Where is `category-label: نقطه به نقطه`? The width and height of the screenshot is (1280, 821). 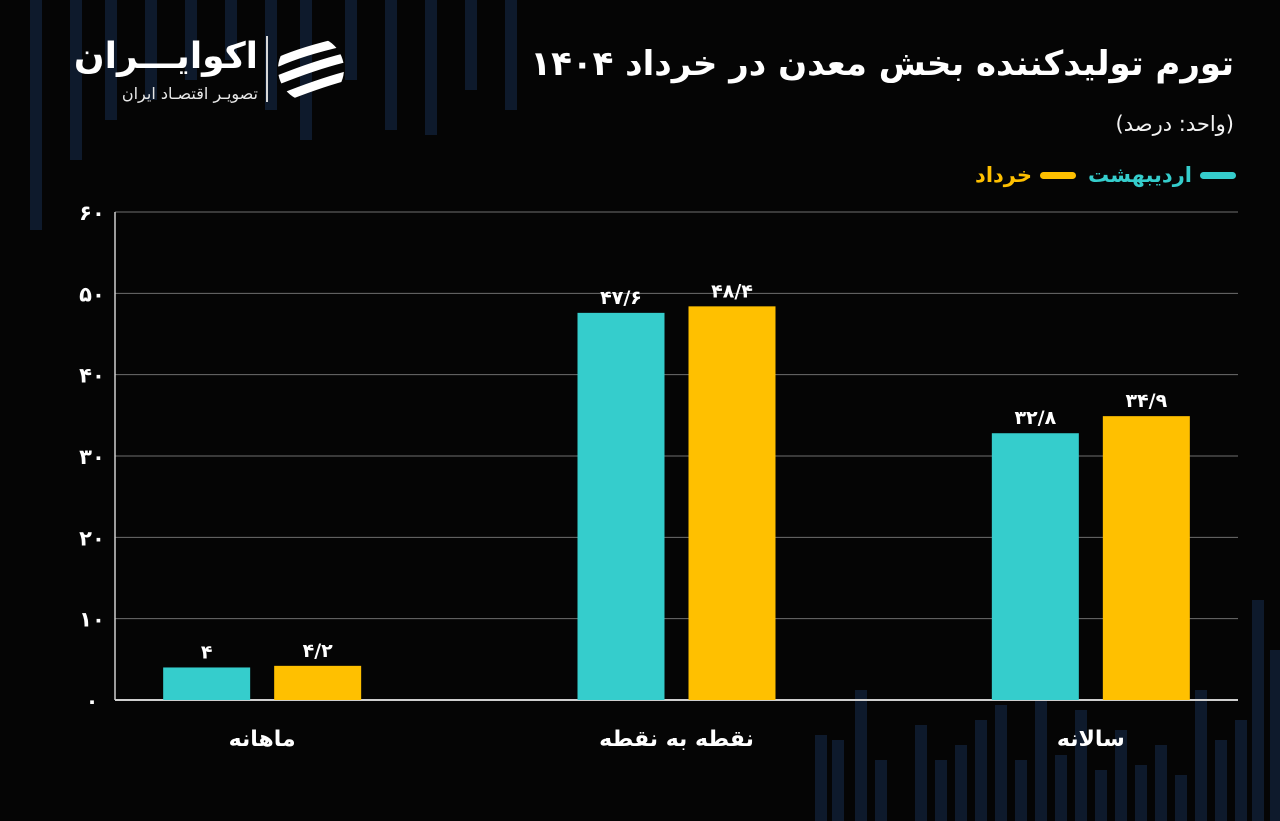
category-label: نقطه به نقطه is located at coordinates (676, 739).